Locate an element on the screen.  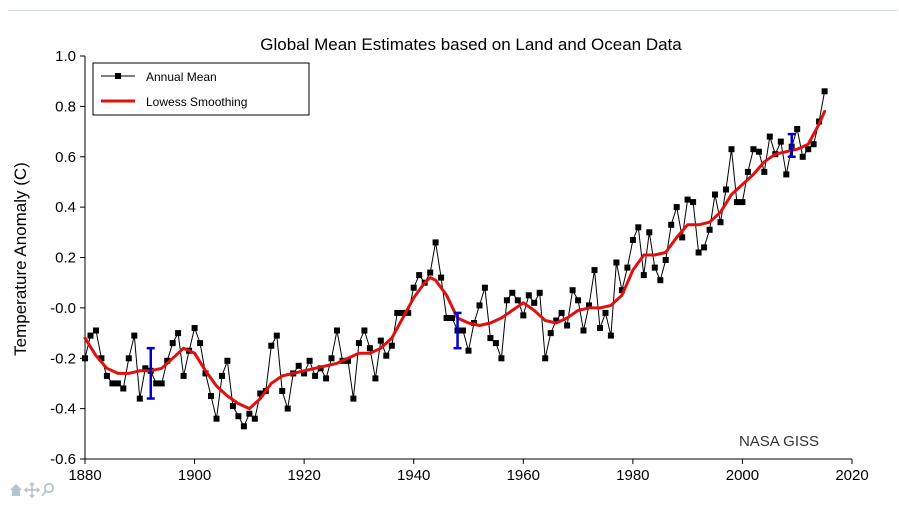
legend-annual-mean-marker is located at coordinates (118, 76).